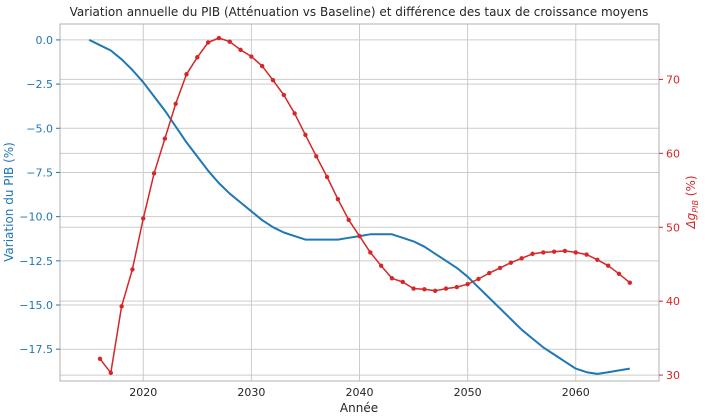  What do you see at coordinates (9, 202) in the screenshot?
I see `y-left-axis-label: Variation du PIB (%)` at bounding box center [9, 202].